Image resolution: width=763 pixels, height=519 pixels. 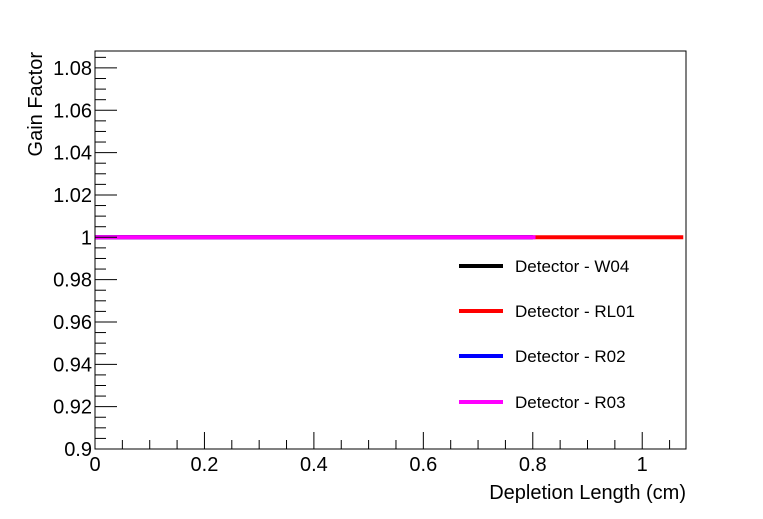 What do you see at coordinates (86, 238) in the screenshot?
I see `y-tick-label: 1` at bounding box center [86, 238].